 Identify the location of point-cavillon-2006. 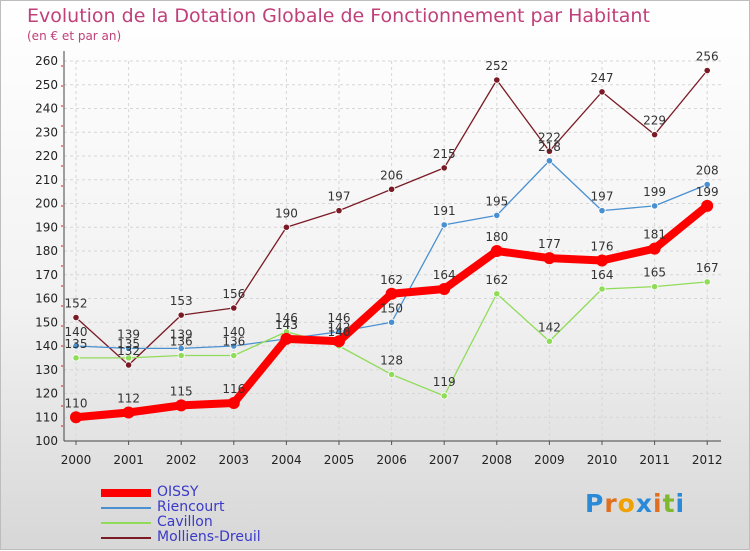
(391, 374).